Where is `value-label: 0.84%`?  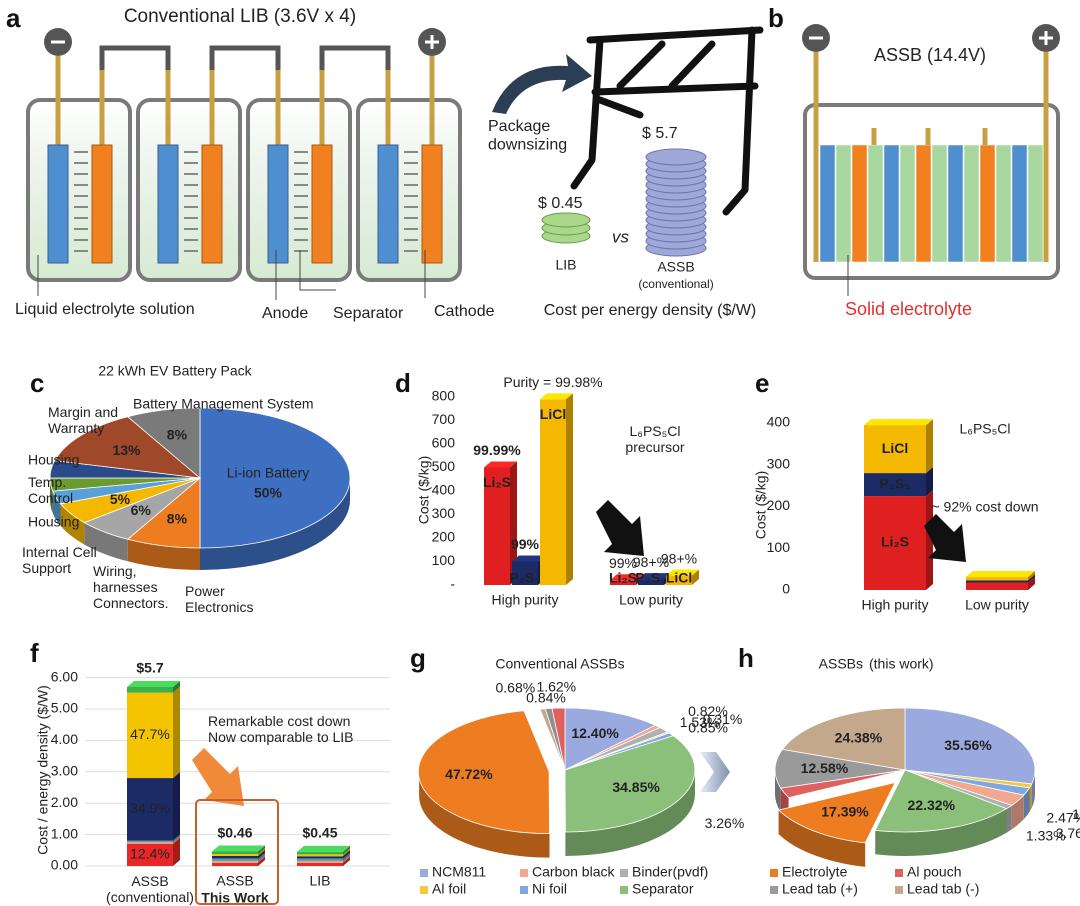 value-label: 0.84% is located at coordinates (546, 697).